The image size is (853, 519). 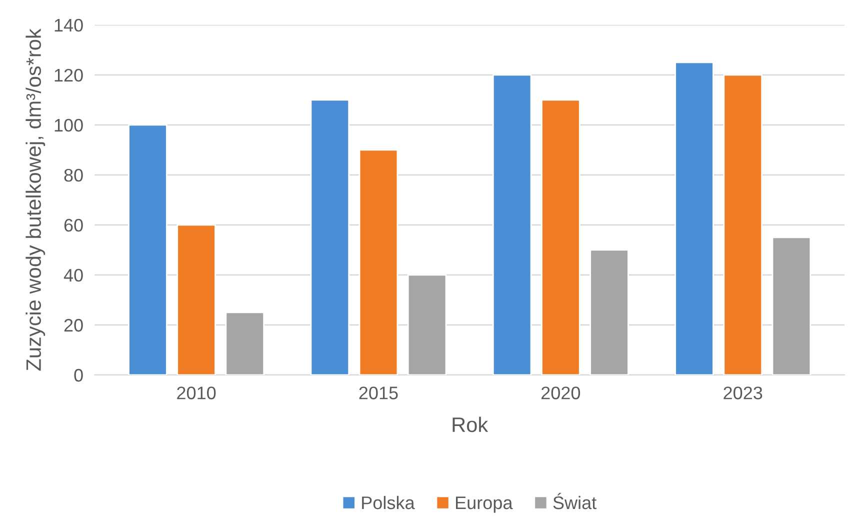 I want to click on y-tick-label: 80, so click(x=73, y=175).